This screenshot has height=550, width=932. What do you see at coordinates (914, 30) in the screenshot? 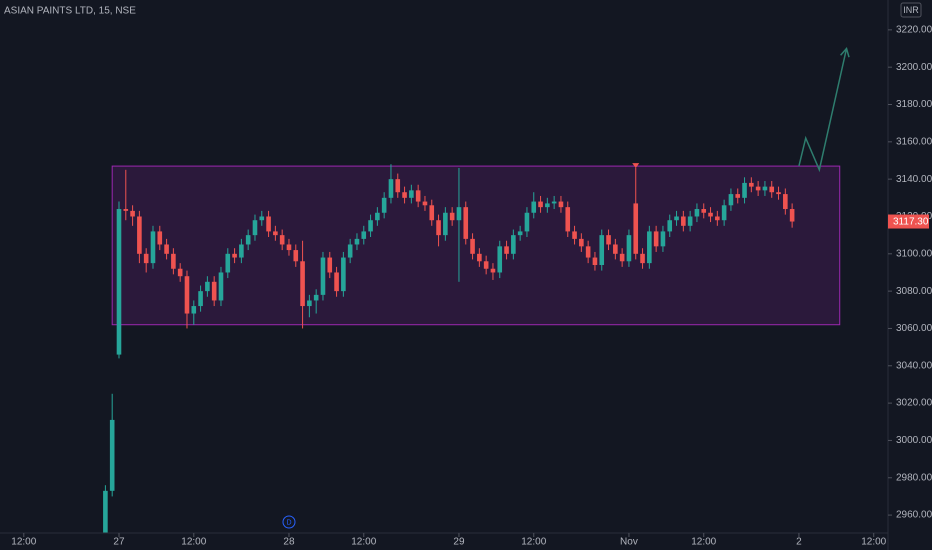
I see `y-tick-label: 3220.00` at bounding box center [914, 30].